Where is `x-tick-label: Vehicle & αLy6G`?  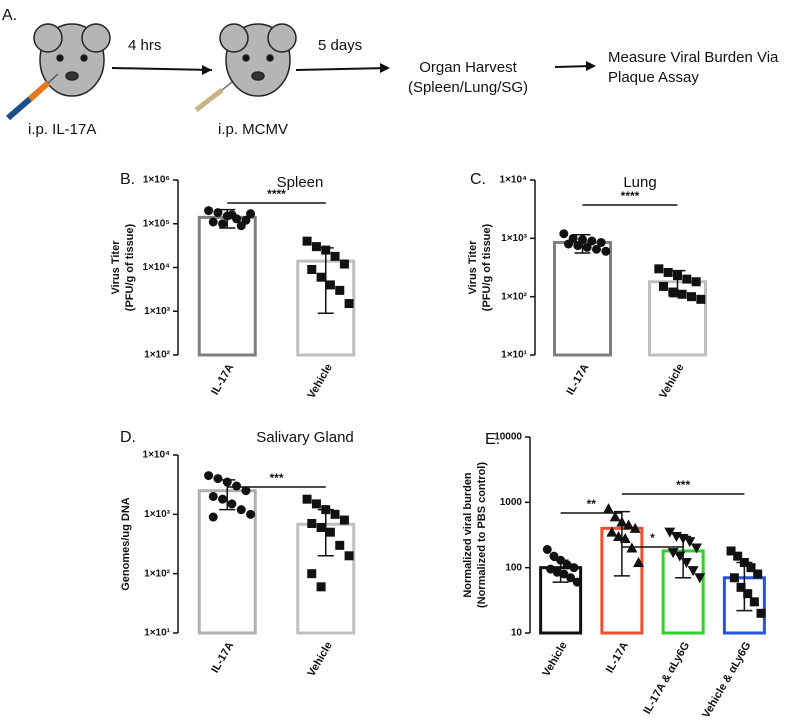
x-tick-label: Vehicle & αLy6G is located at coordinates (726, 680).